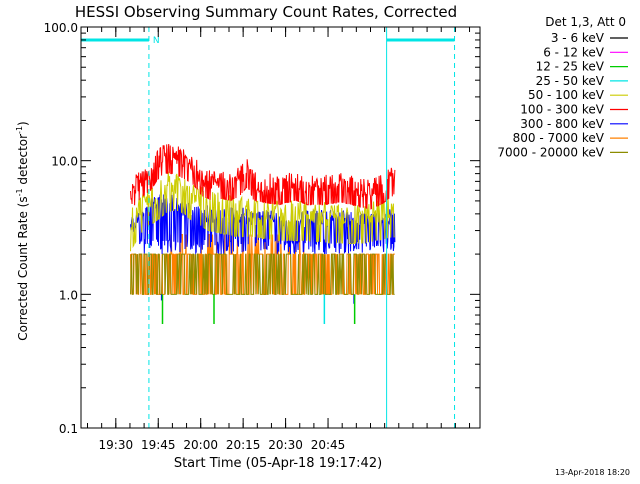  What do you see at coordinates (559, 138) in the screenshot?
I see `legend-label-800-7000kev: 800 - 7000 keV` at bounding box center [559, 138].